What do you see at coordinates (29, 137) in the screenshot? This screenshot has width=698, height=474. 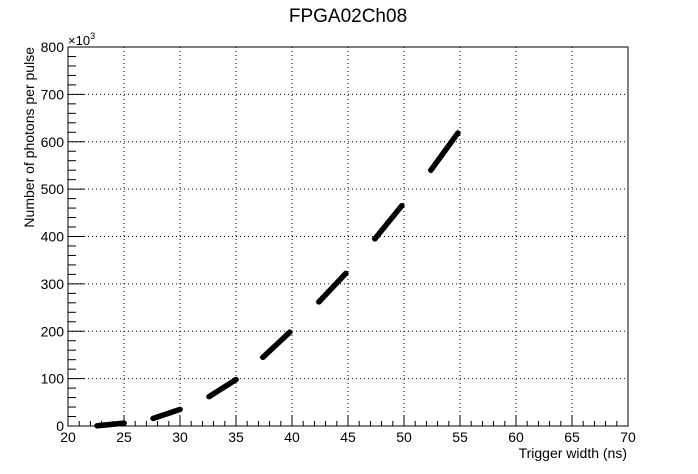 I see `y-axis-label: Number of photons per pulse` at bounding box center [29, 137].